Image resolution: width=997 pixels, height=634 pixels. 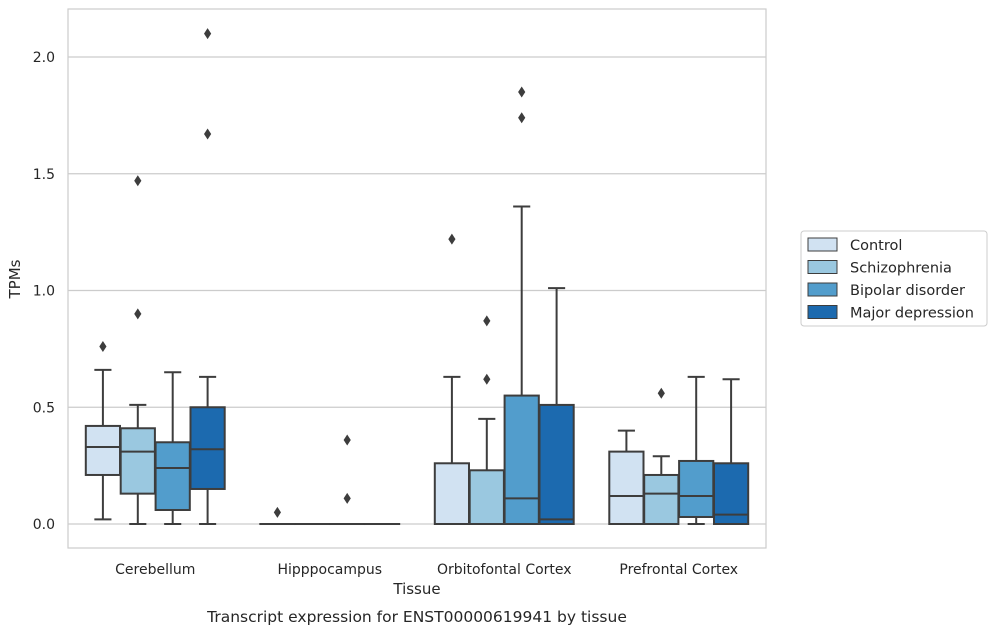 I want to click on y-tick-label: 0.5, so click(x=44, y=408).